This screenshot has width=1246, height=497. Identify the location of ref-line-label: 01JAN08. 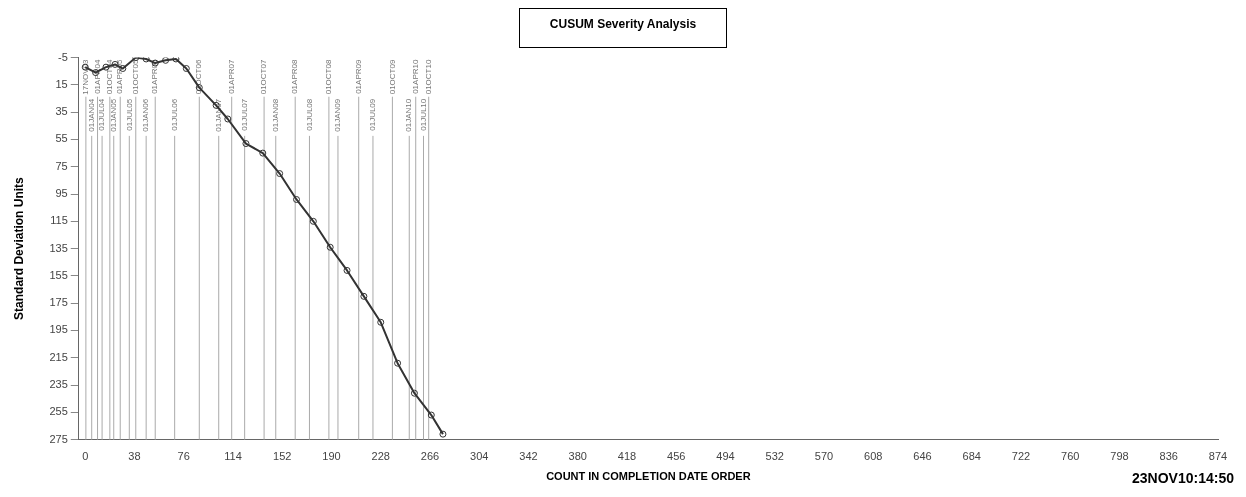
(275, 115).